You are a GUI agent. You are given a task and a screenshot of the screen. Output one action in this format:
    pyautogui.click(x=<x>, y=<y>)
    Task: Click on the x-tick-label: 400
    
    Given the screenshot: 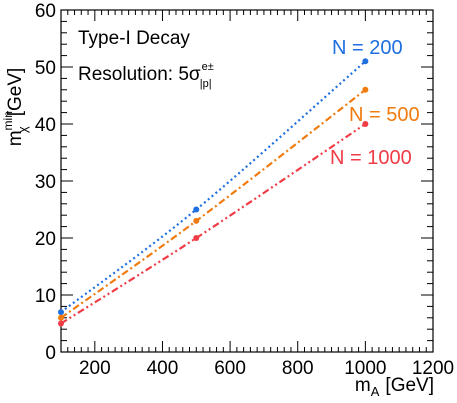 What is the action you would take?
    pyautogui.click(x=163, y=368)
    